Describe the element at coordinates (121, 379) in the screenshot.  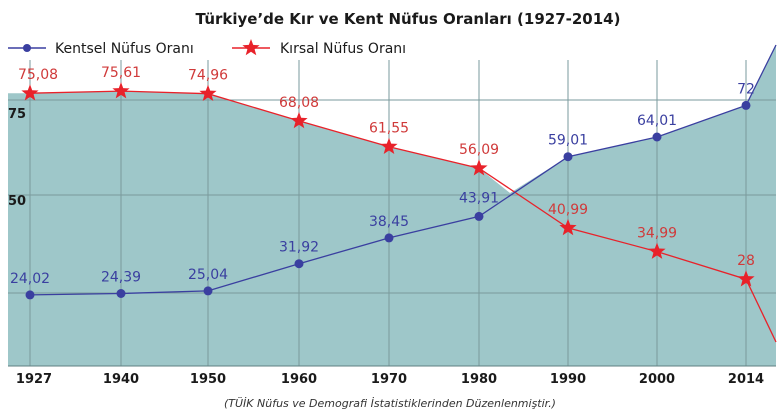
I see `x-tick-label: 1940` at that location.